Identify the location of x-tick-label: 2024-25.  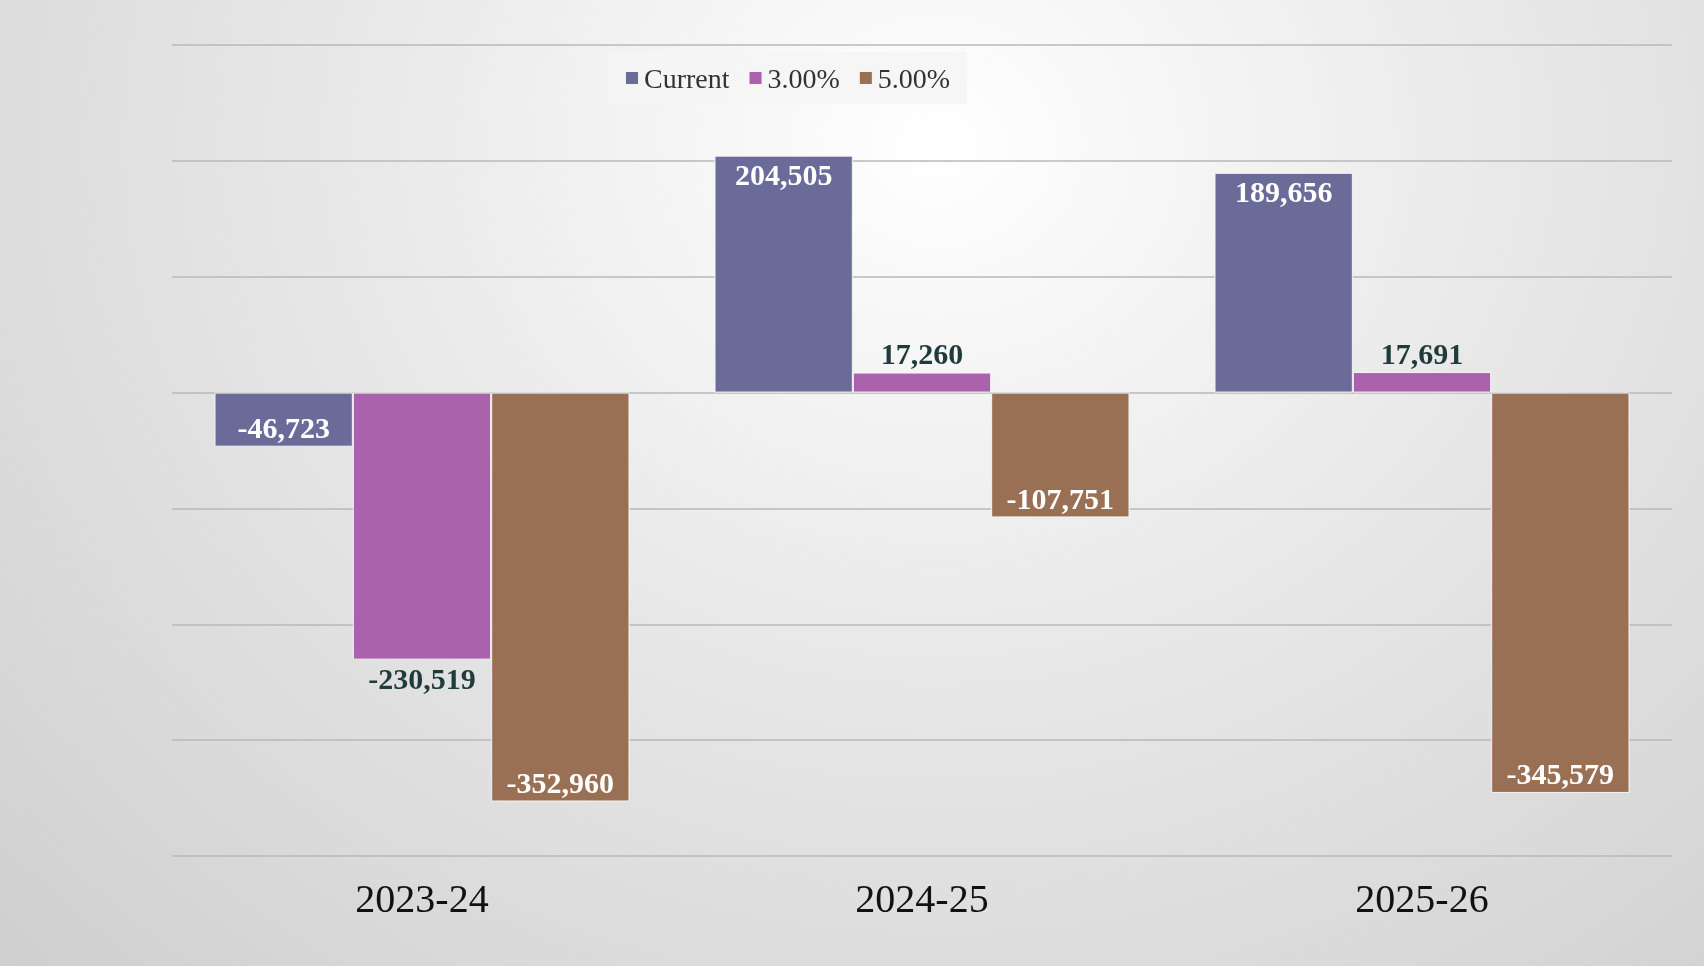
(922, 898).